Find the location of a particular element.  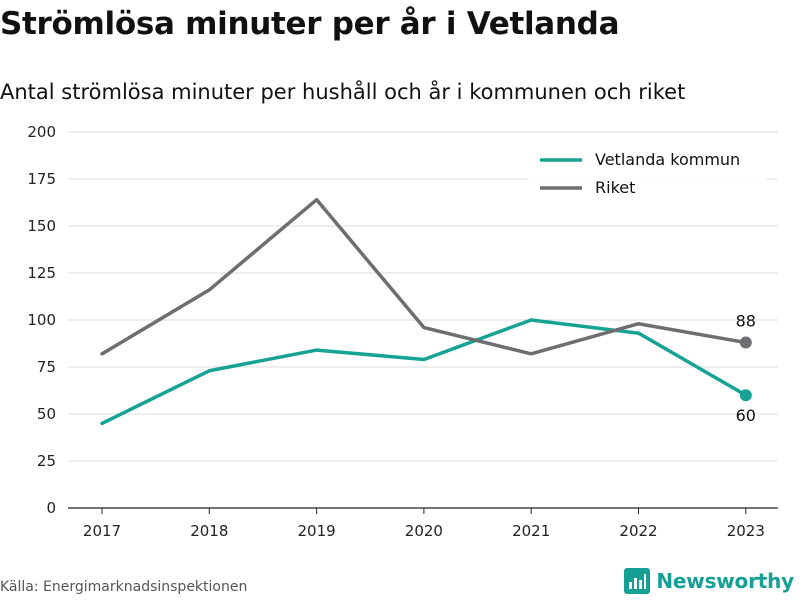

legend-background is located at coordinates (647, 174).